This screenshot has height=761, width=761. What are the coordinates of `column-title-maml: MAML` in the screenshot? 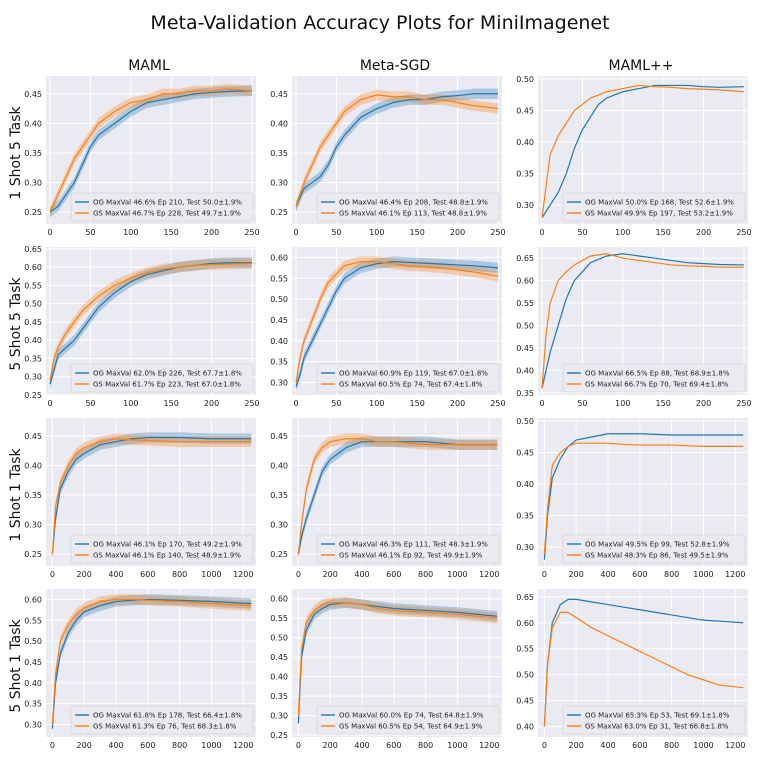 It's located at (149, 66).